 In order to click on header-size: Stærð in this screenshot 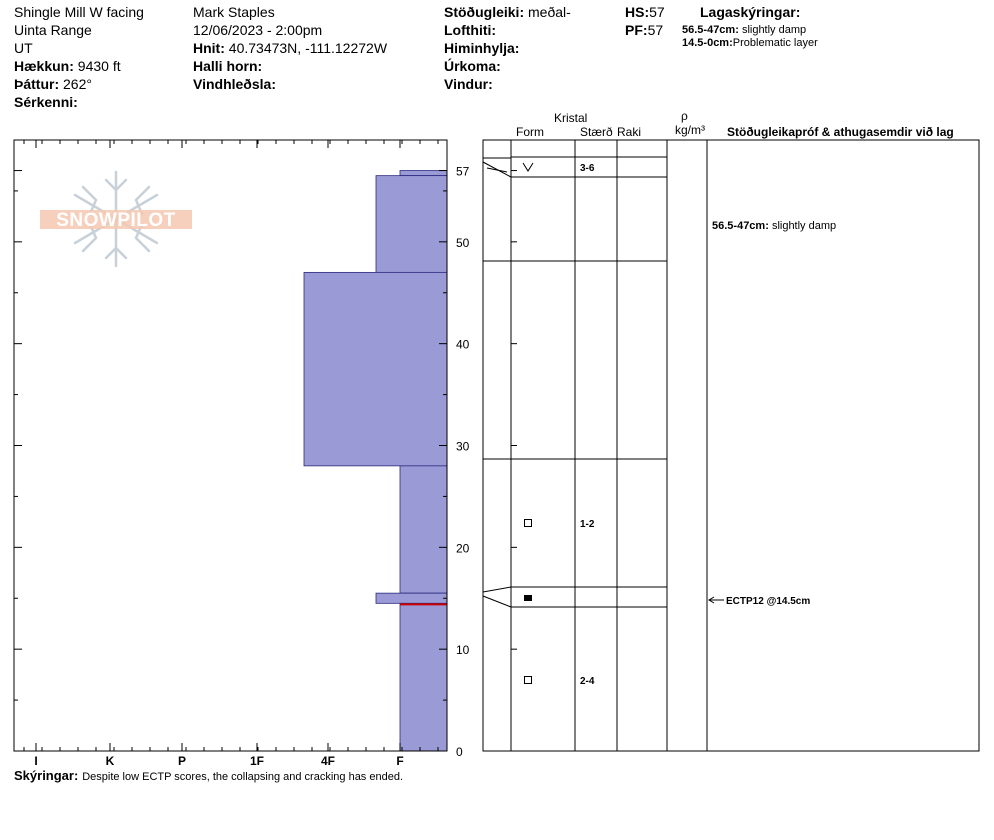, I will do `click(596, 132)`.